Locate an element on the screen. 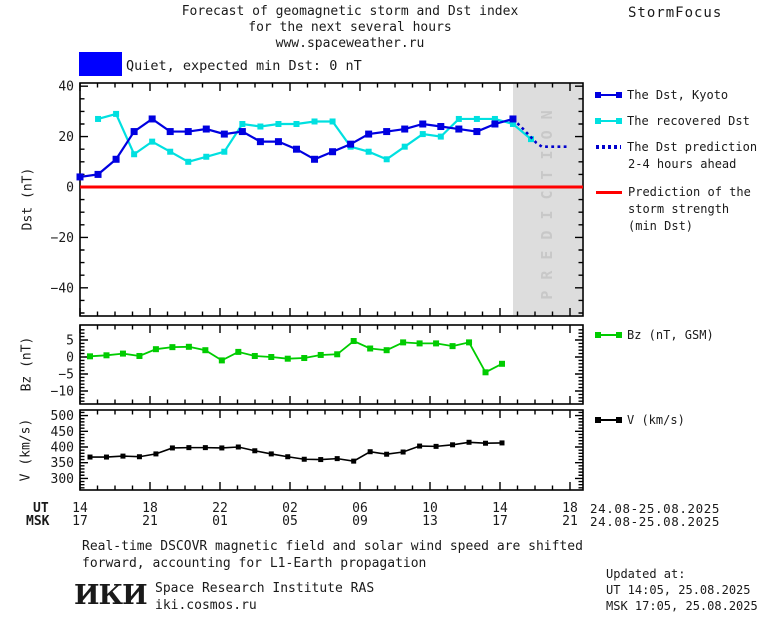 Image resolution: width=760 pixels, height=620 pixels. legend-v: V (km/s) is located at coordinates (640, 420).